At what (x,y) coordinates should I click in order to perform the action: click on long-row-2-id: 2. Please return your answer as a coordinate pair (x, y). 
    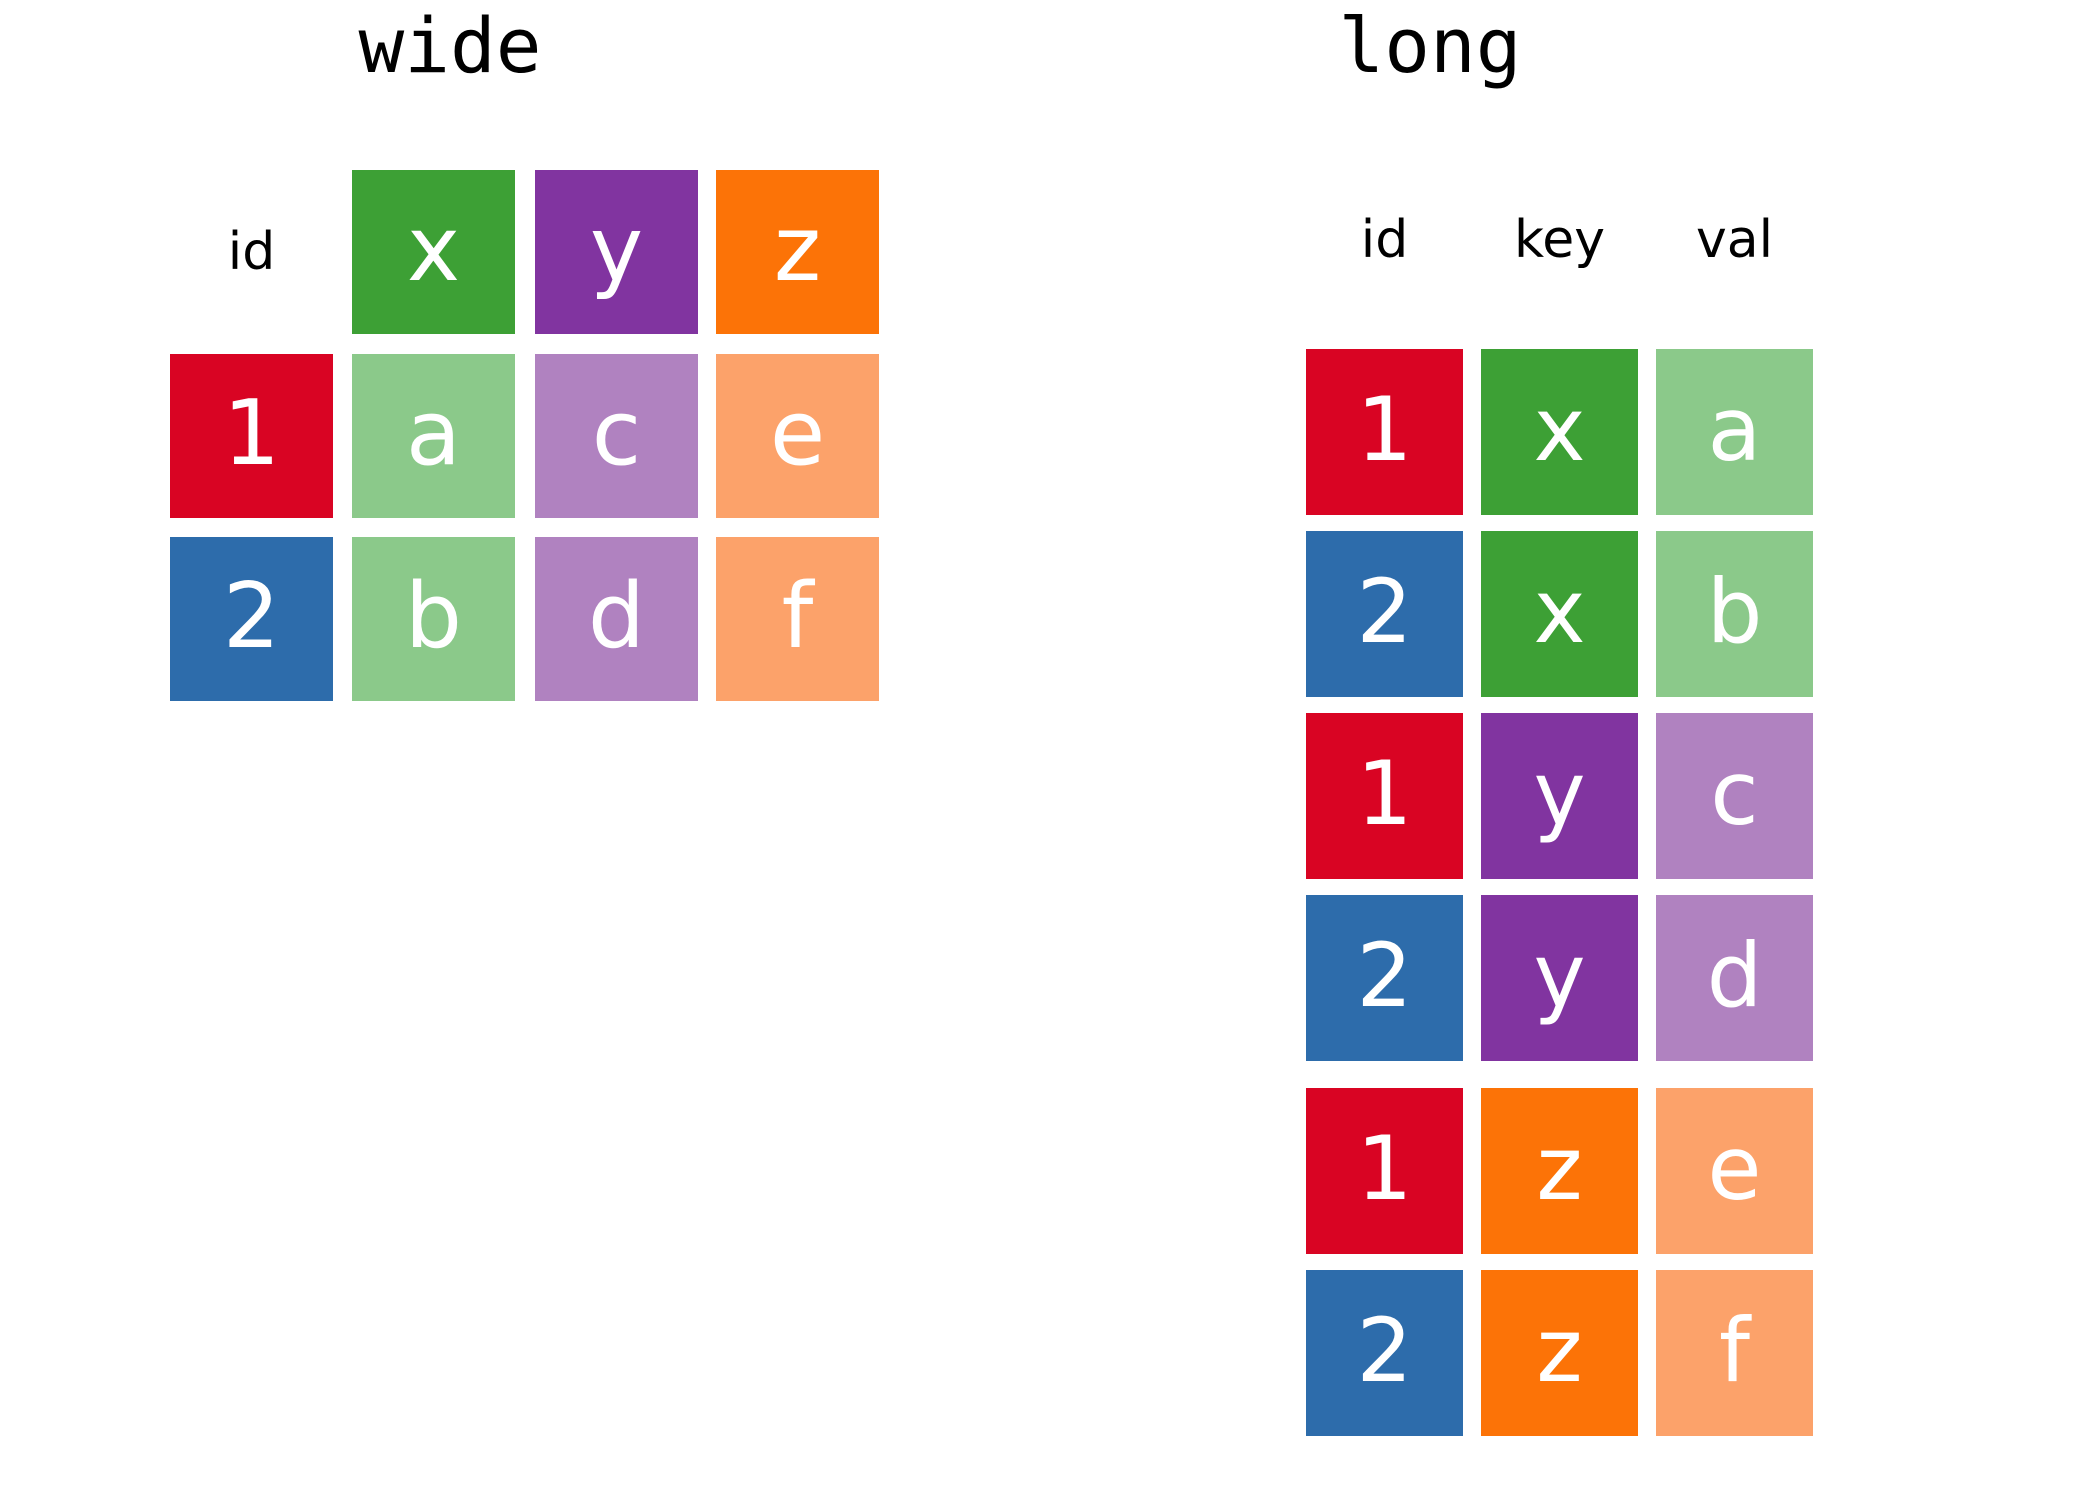
    Looking at the image, I should click on (1384, 614).